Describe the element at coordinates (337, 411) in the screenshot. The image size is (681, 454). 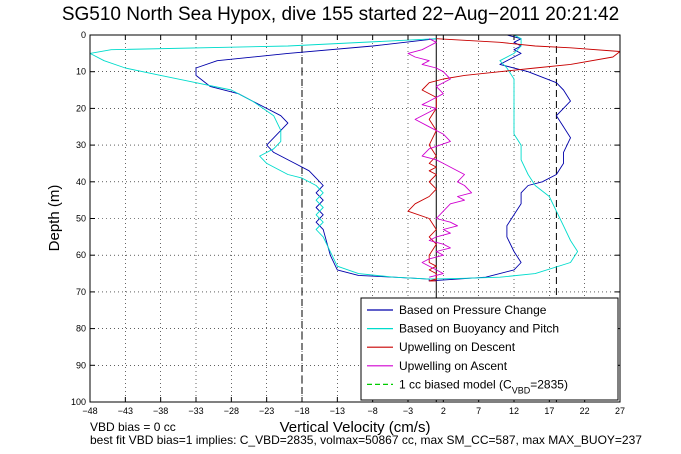
I see `x-tick-label: −13` at that location.